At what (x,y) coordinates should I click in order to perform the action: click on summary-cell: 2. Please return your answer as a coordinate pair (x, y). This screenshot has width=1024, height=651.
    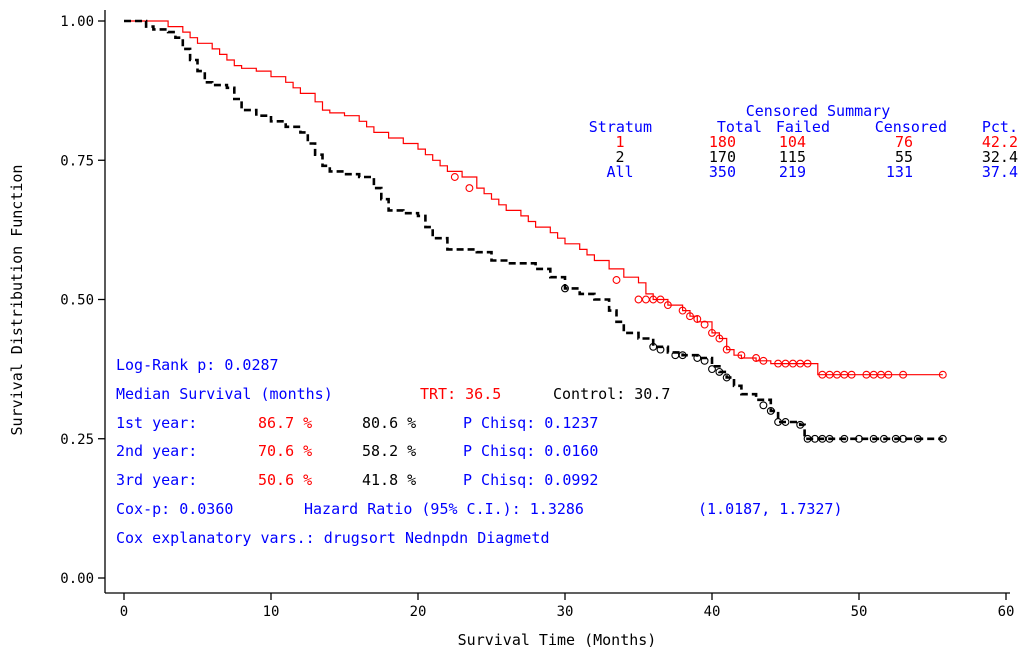
    Looking at the image, I should click on (619, 157).